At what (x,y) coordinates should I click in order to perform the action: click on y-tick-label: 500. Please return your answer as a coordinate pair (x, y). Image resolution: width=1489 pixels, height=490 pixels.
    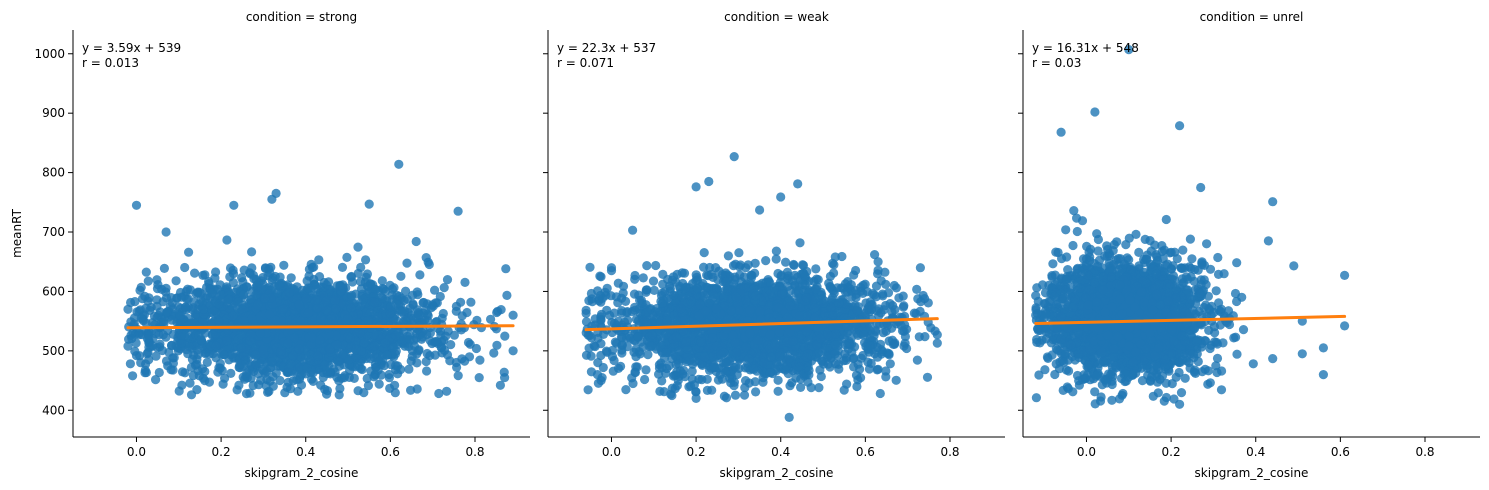
    Looking at the image, I should click on (53, 351).